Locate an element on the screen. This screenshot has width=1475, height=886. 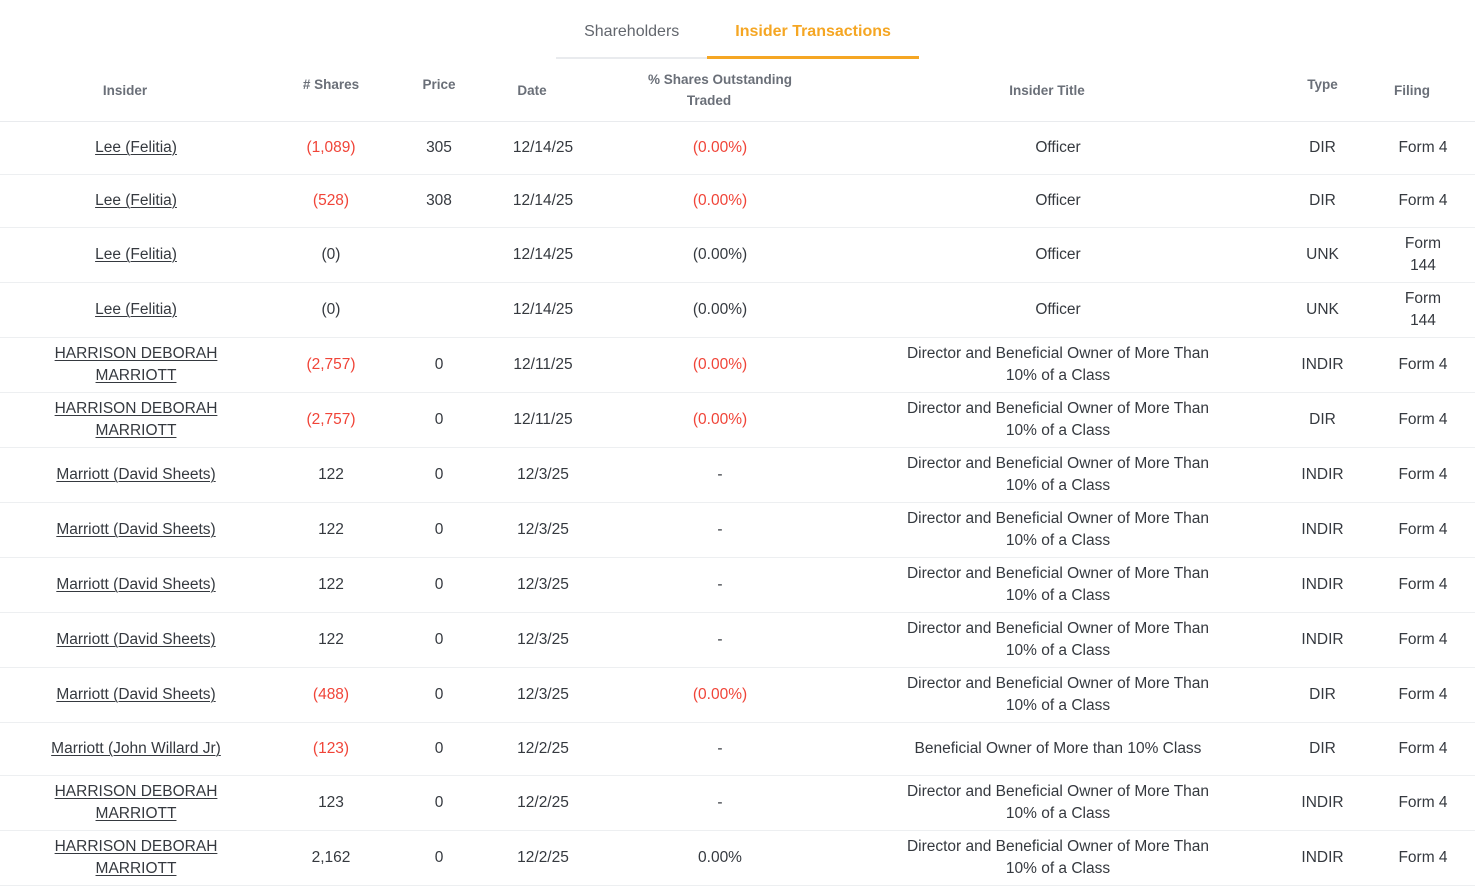
column-header-price: Price is located at coordinates (439, 90).